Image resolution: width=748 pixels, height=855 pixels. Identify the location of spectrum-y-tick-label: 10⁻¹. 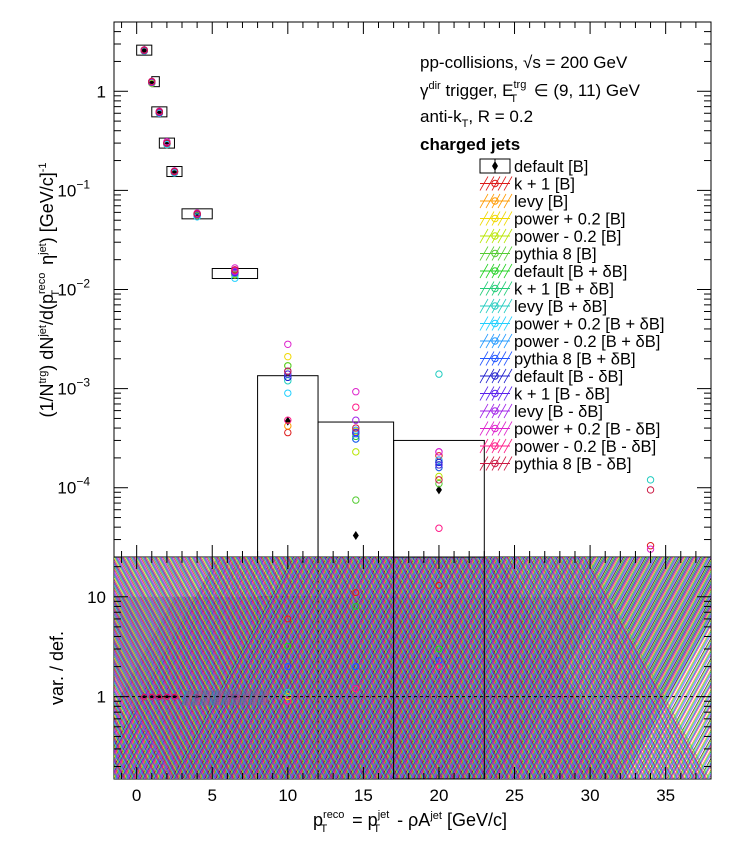
(73, 188).